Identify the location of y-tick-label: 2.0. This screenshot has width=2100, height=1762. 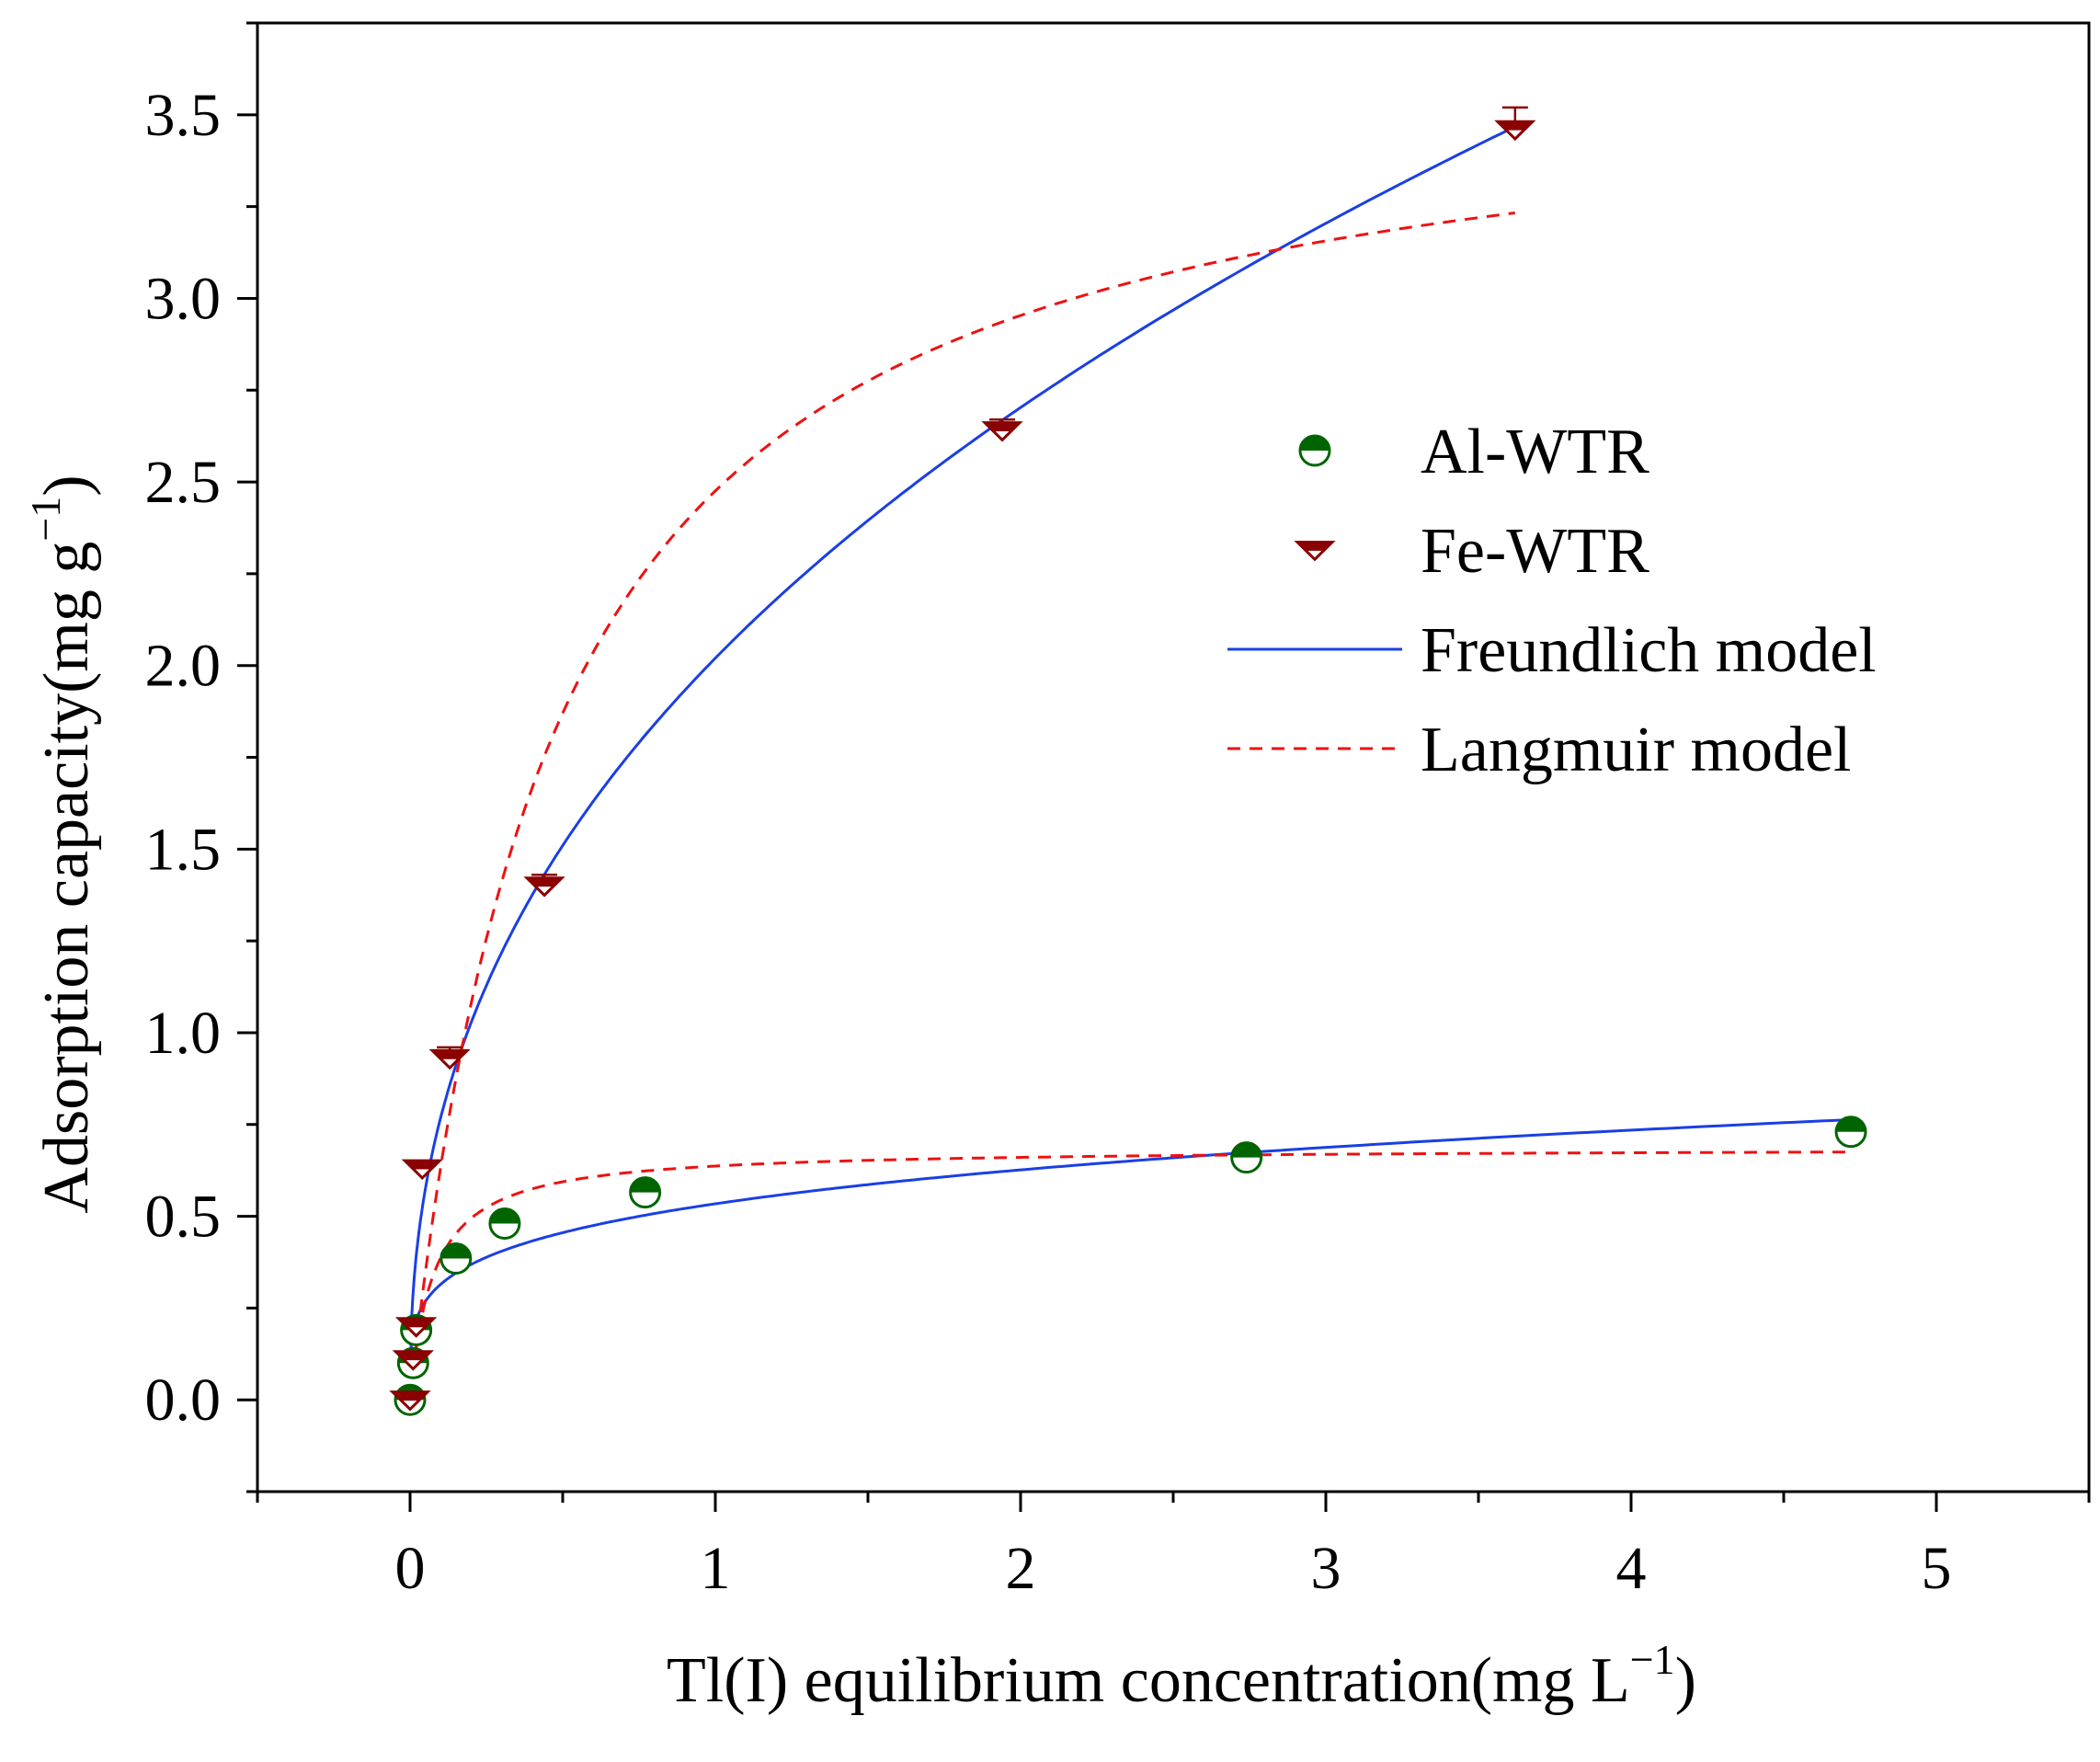
(183, 666).